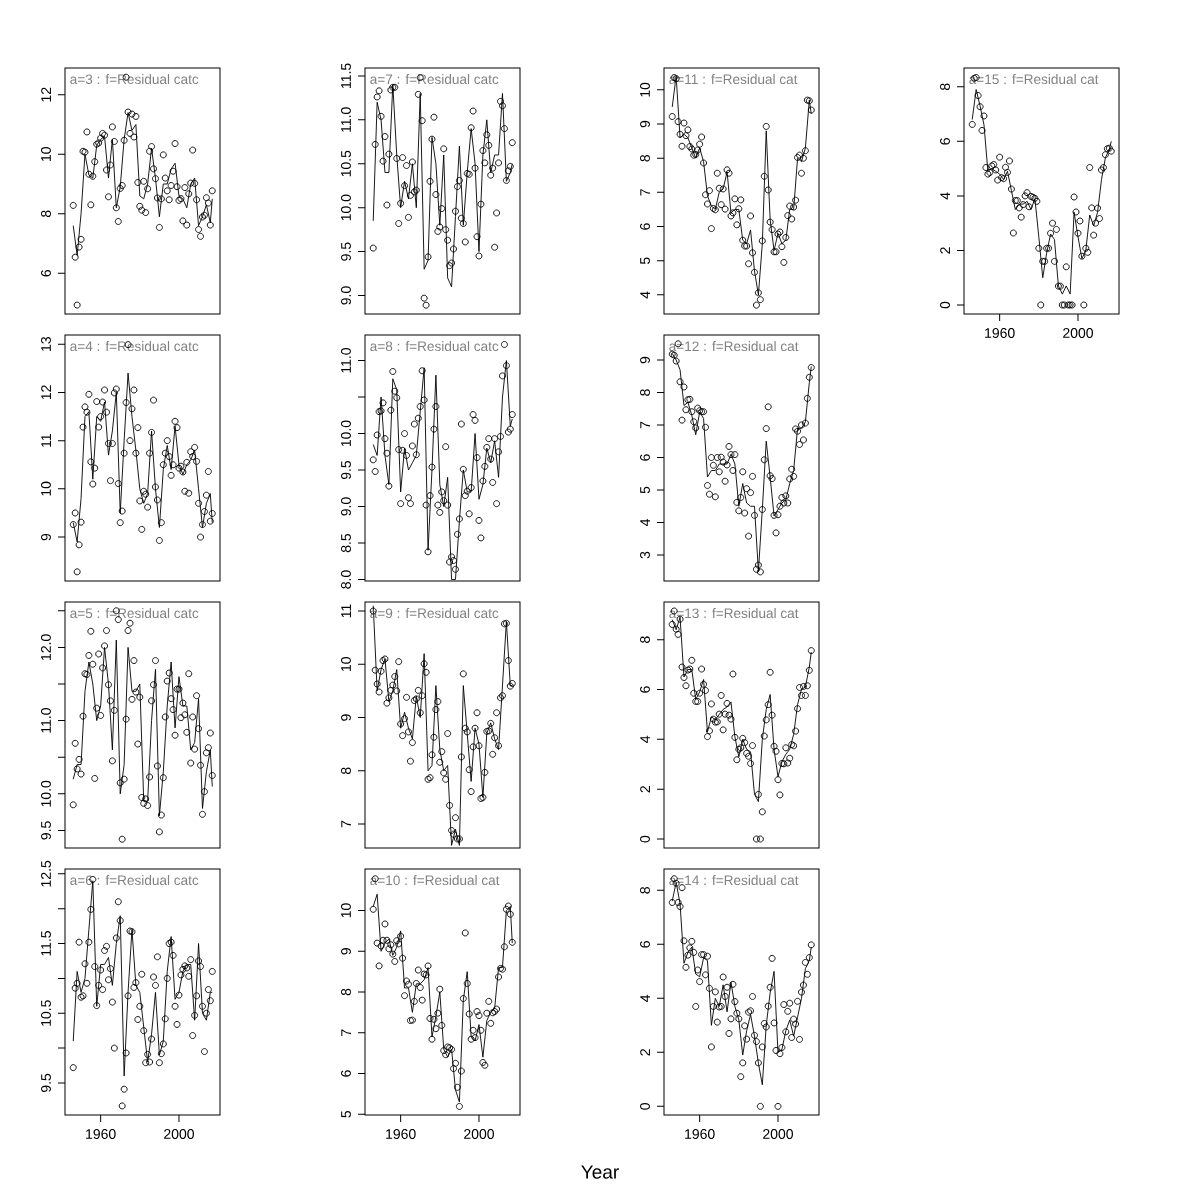 Image resolution: width=1200 pixels, height=1200 pixels. What do you see at coordinates (134, 346) in the screenshot?
I see `chart-title: a=4 : f=Residual catc` at bounding box center [134, 346].